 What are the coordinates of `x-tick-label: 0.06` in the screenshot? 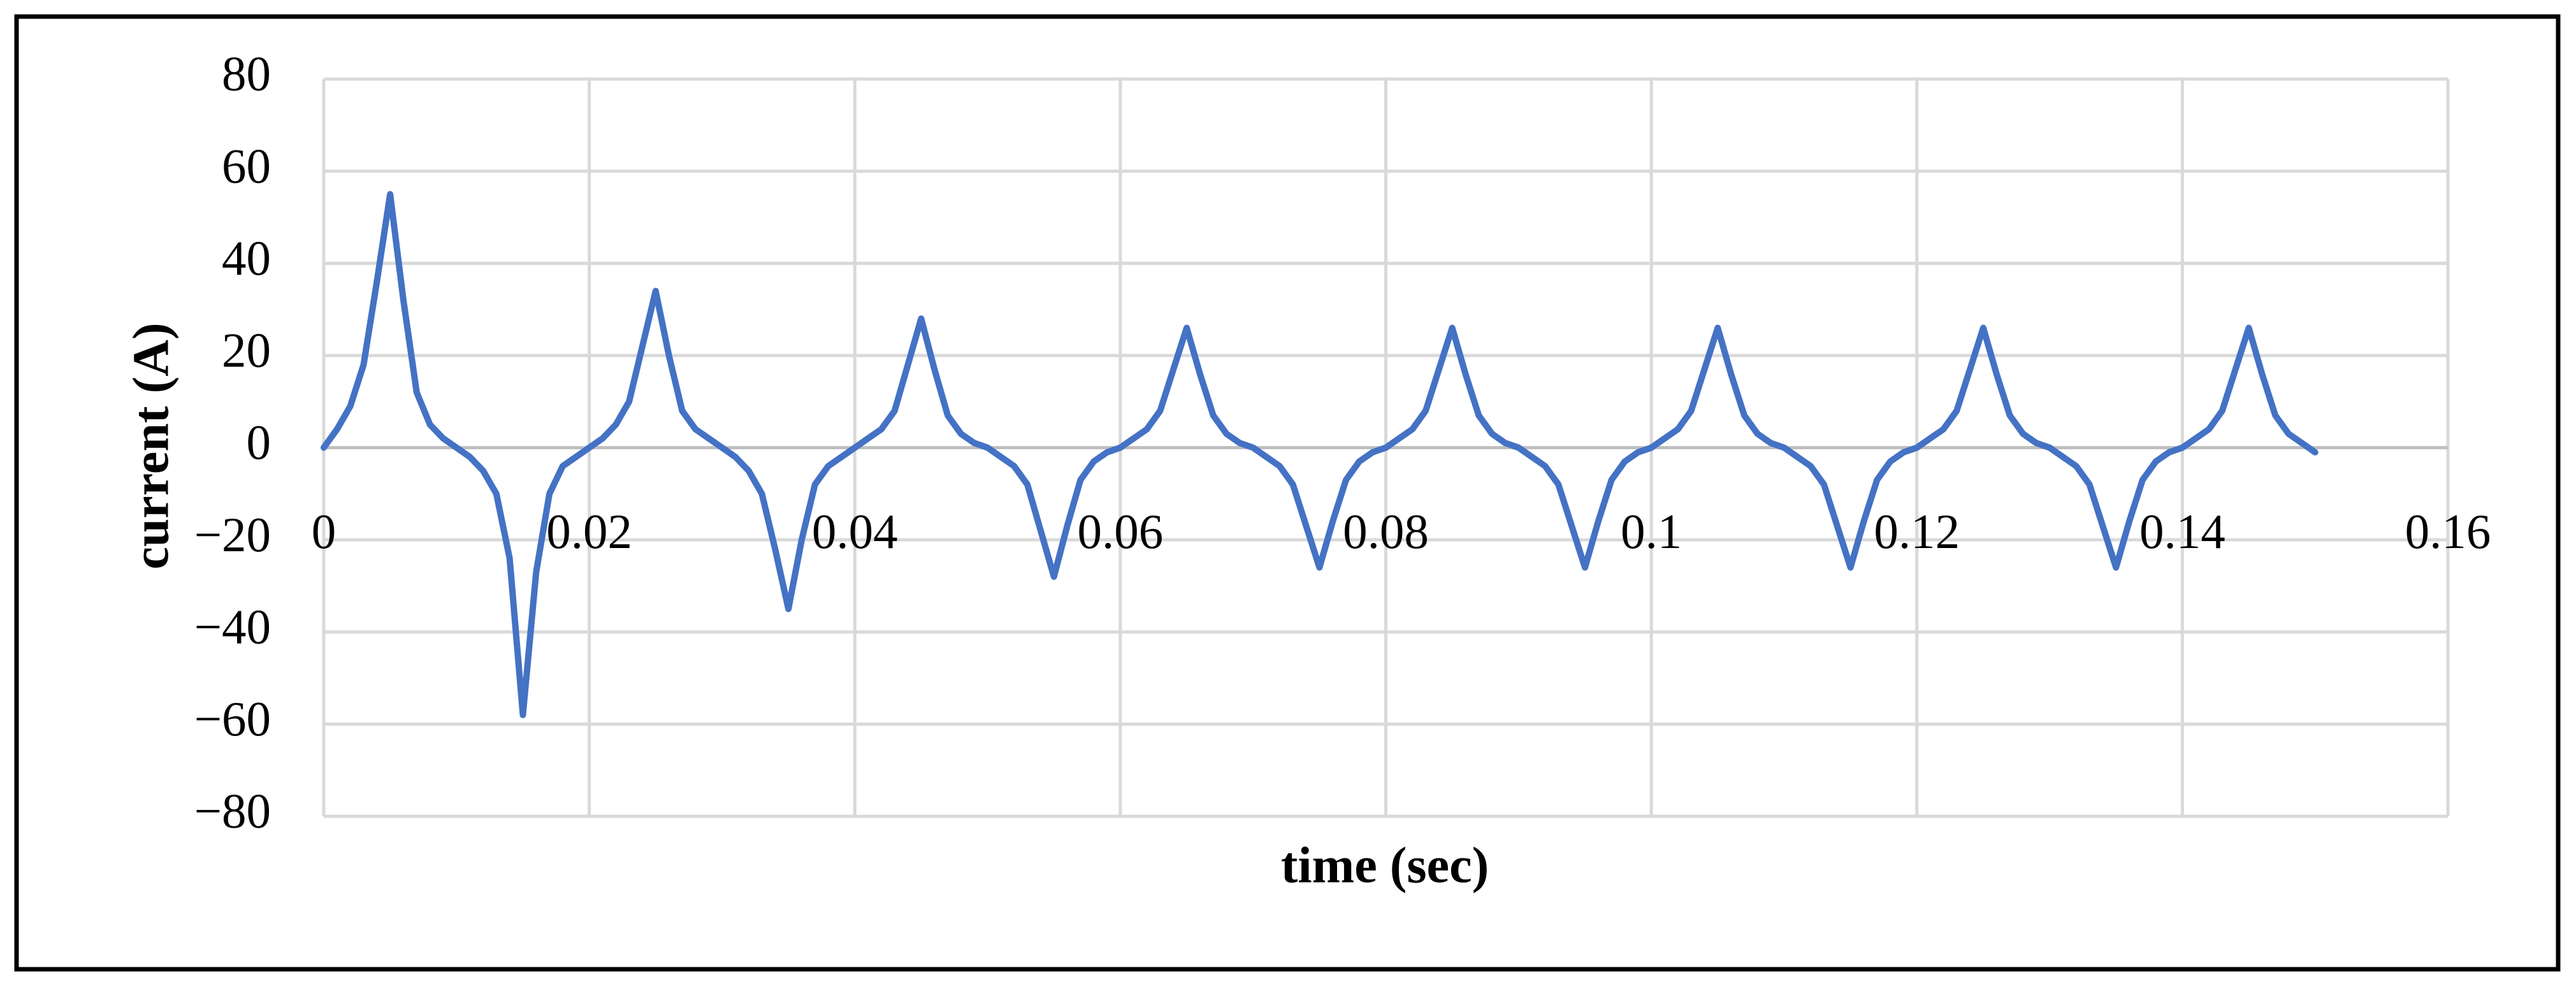 It's located at (1121, 531).